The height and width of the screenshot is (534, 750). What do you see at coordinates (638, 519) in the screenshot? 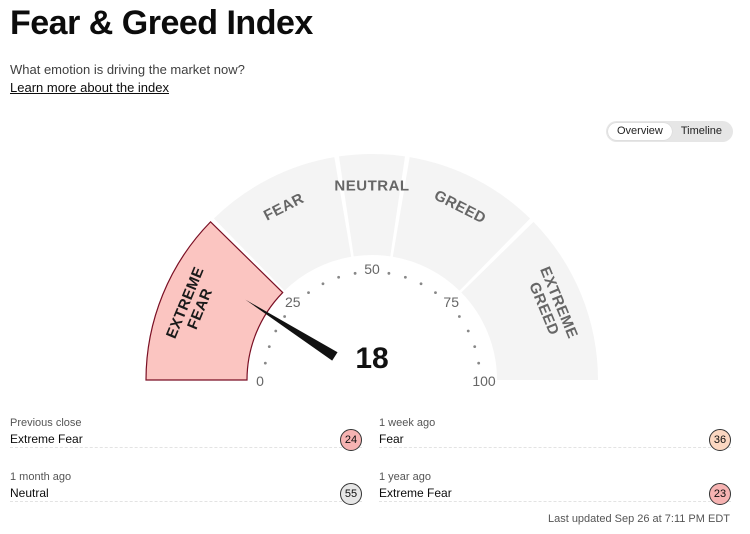
I see `last-updated: Last updated Sep 26 at 7:11 PM EDT` at bounding box center [638, 519].